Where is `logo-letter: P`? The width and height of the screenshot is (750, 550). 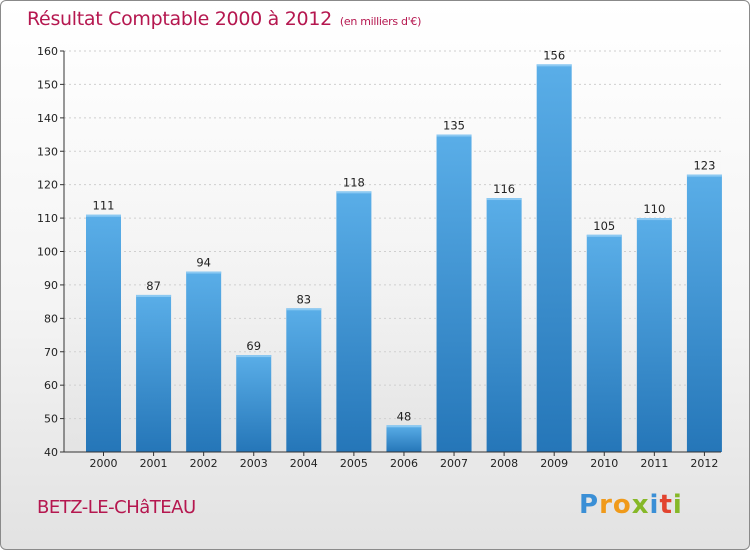 logo-letter: P is located at coordinates (589, 505).